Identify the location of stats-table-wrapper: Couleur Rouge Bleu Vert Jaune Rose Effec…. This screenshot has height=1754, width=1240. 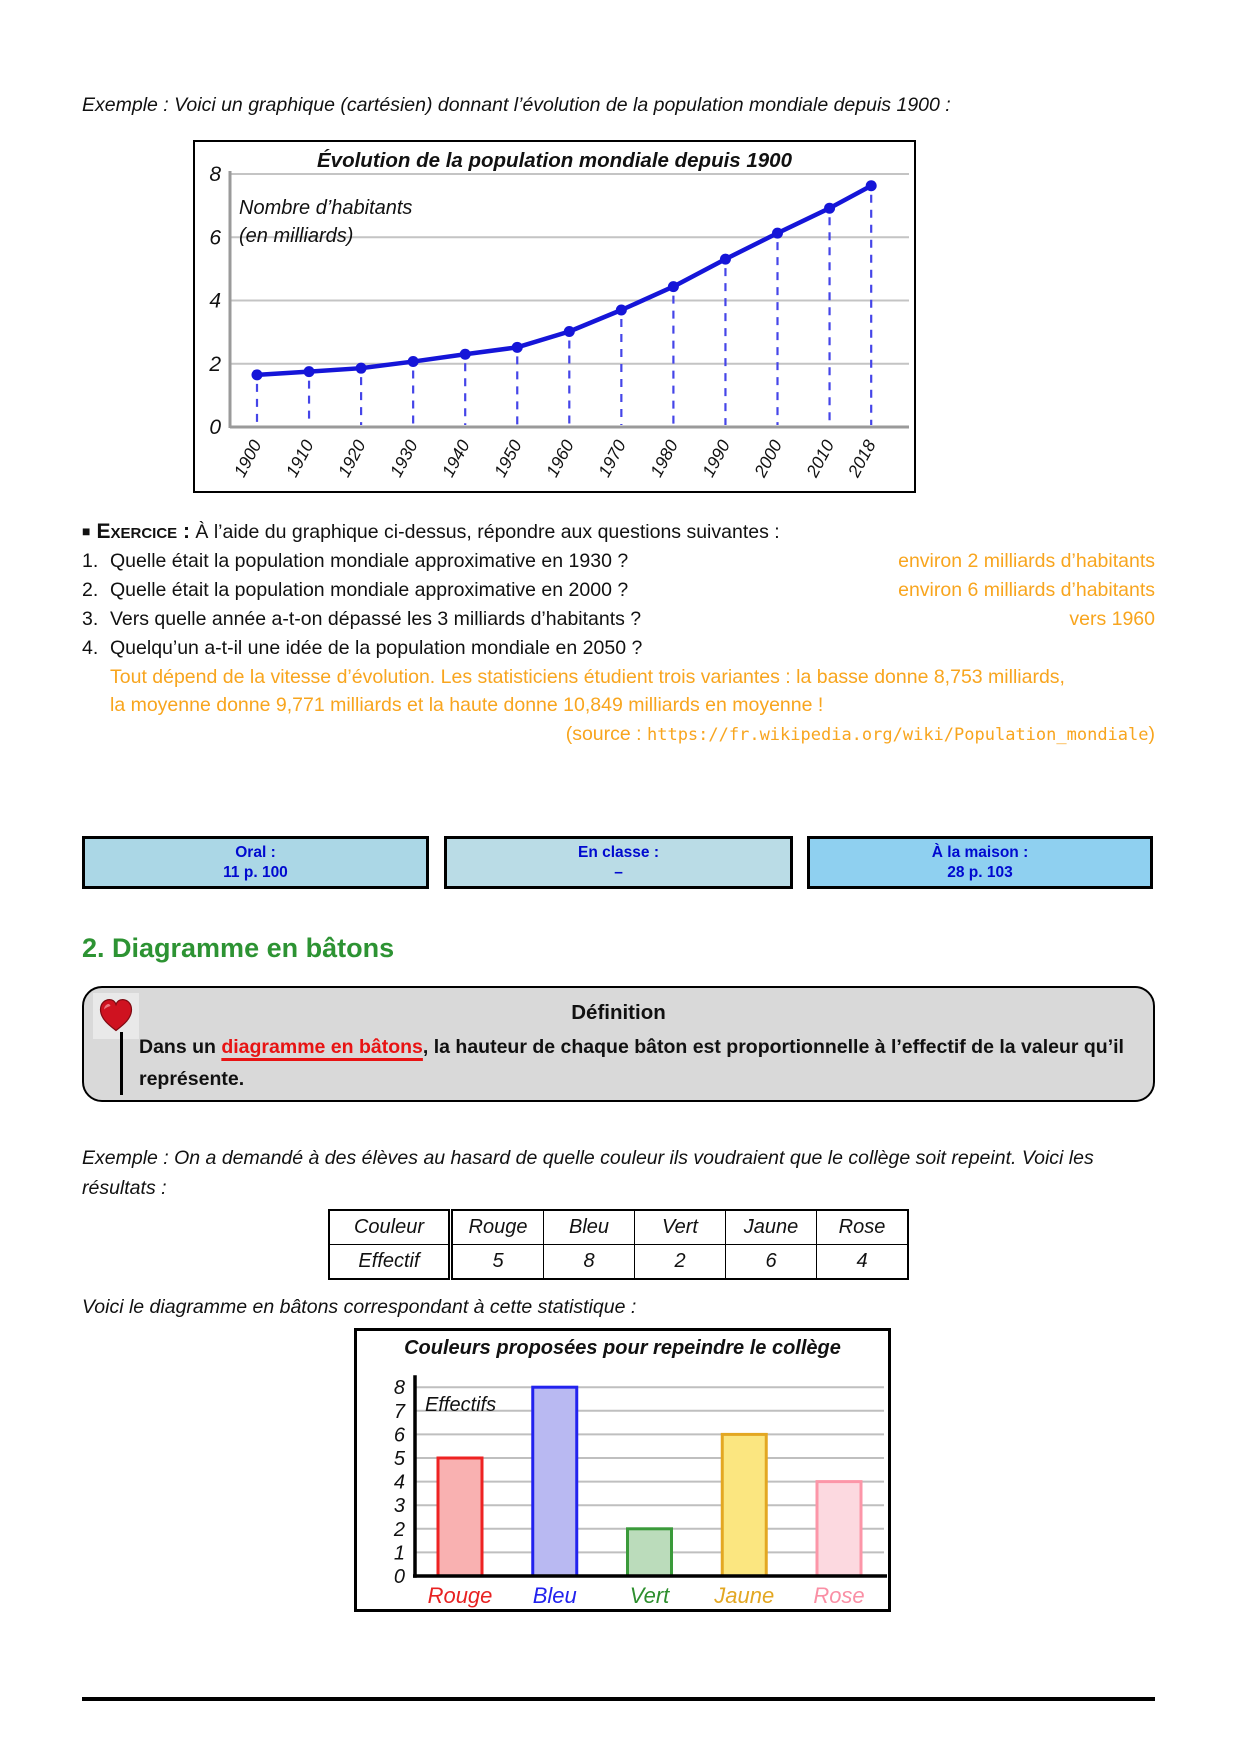
(618, 1244).